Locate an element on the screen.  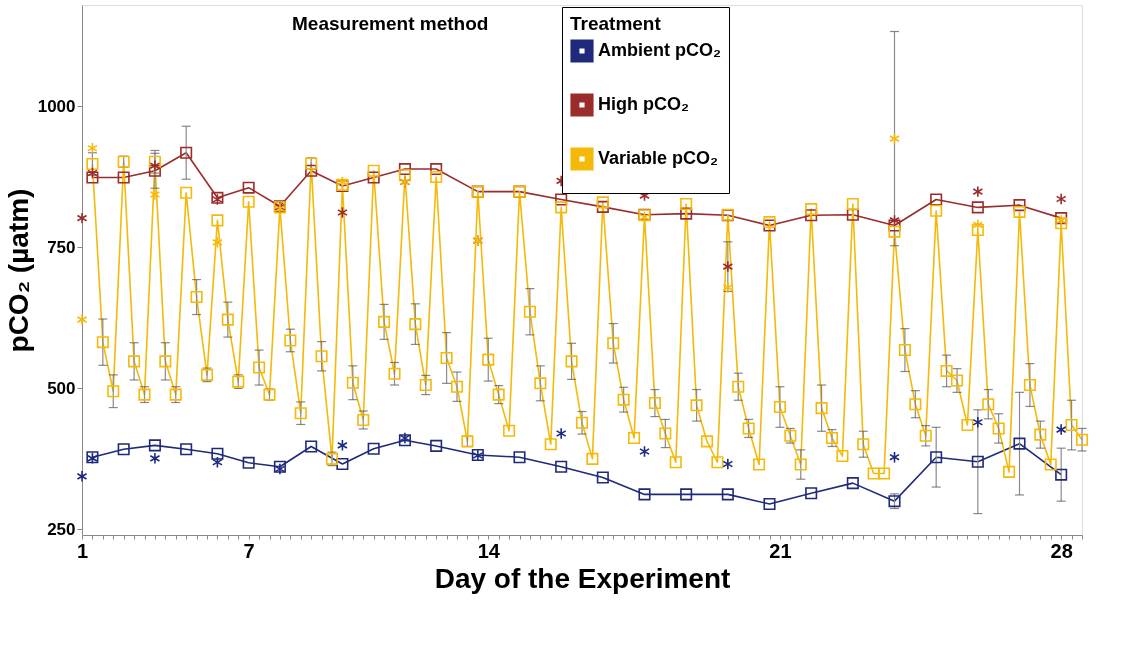
x-tick-label: 1 is located at coordinates (82, 550).